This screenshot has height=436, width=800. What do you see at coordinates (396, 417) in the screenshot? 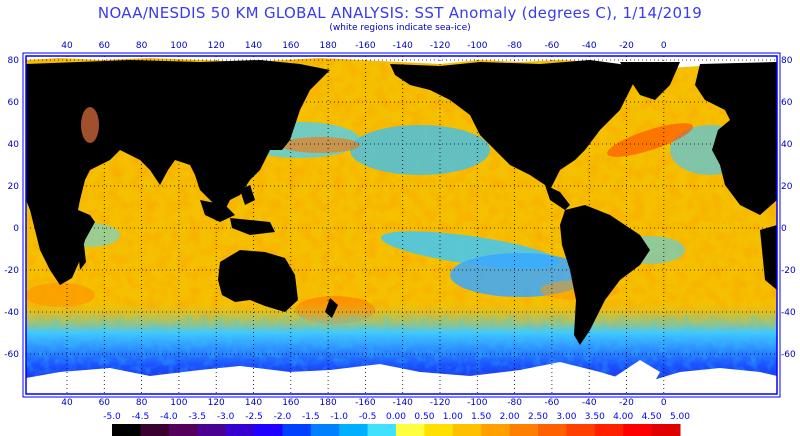
I see `colorbar-label: 0.00` at bounding box center [396, 417].